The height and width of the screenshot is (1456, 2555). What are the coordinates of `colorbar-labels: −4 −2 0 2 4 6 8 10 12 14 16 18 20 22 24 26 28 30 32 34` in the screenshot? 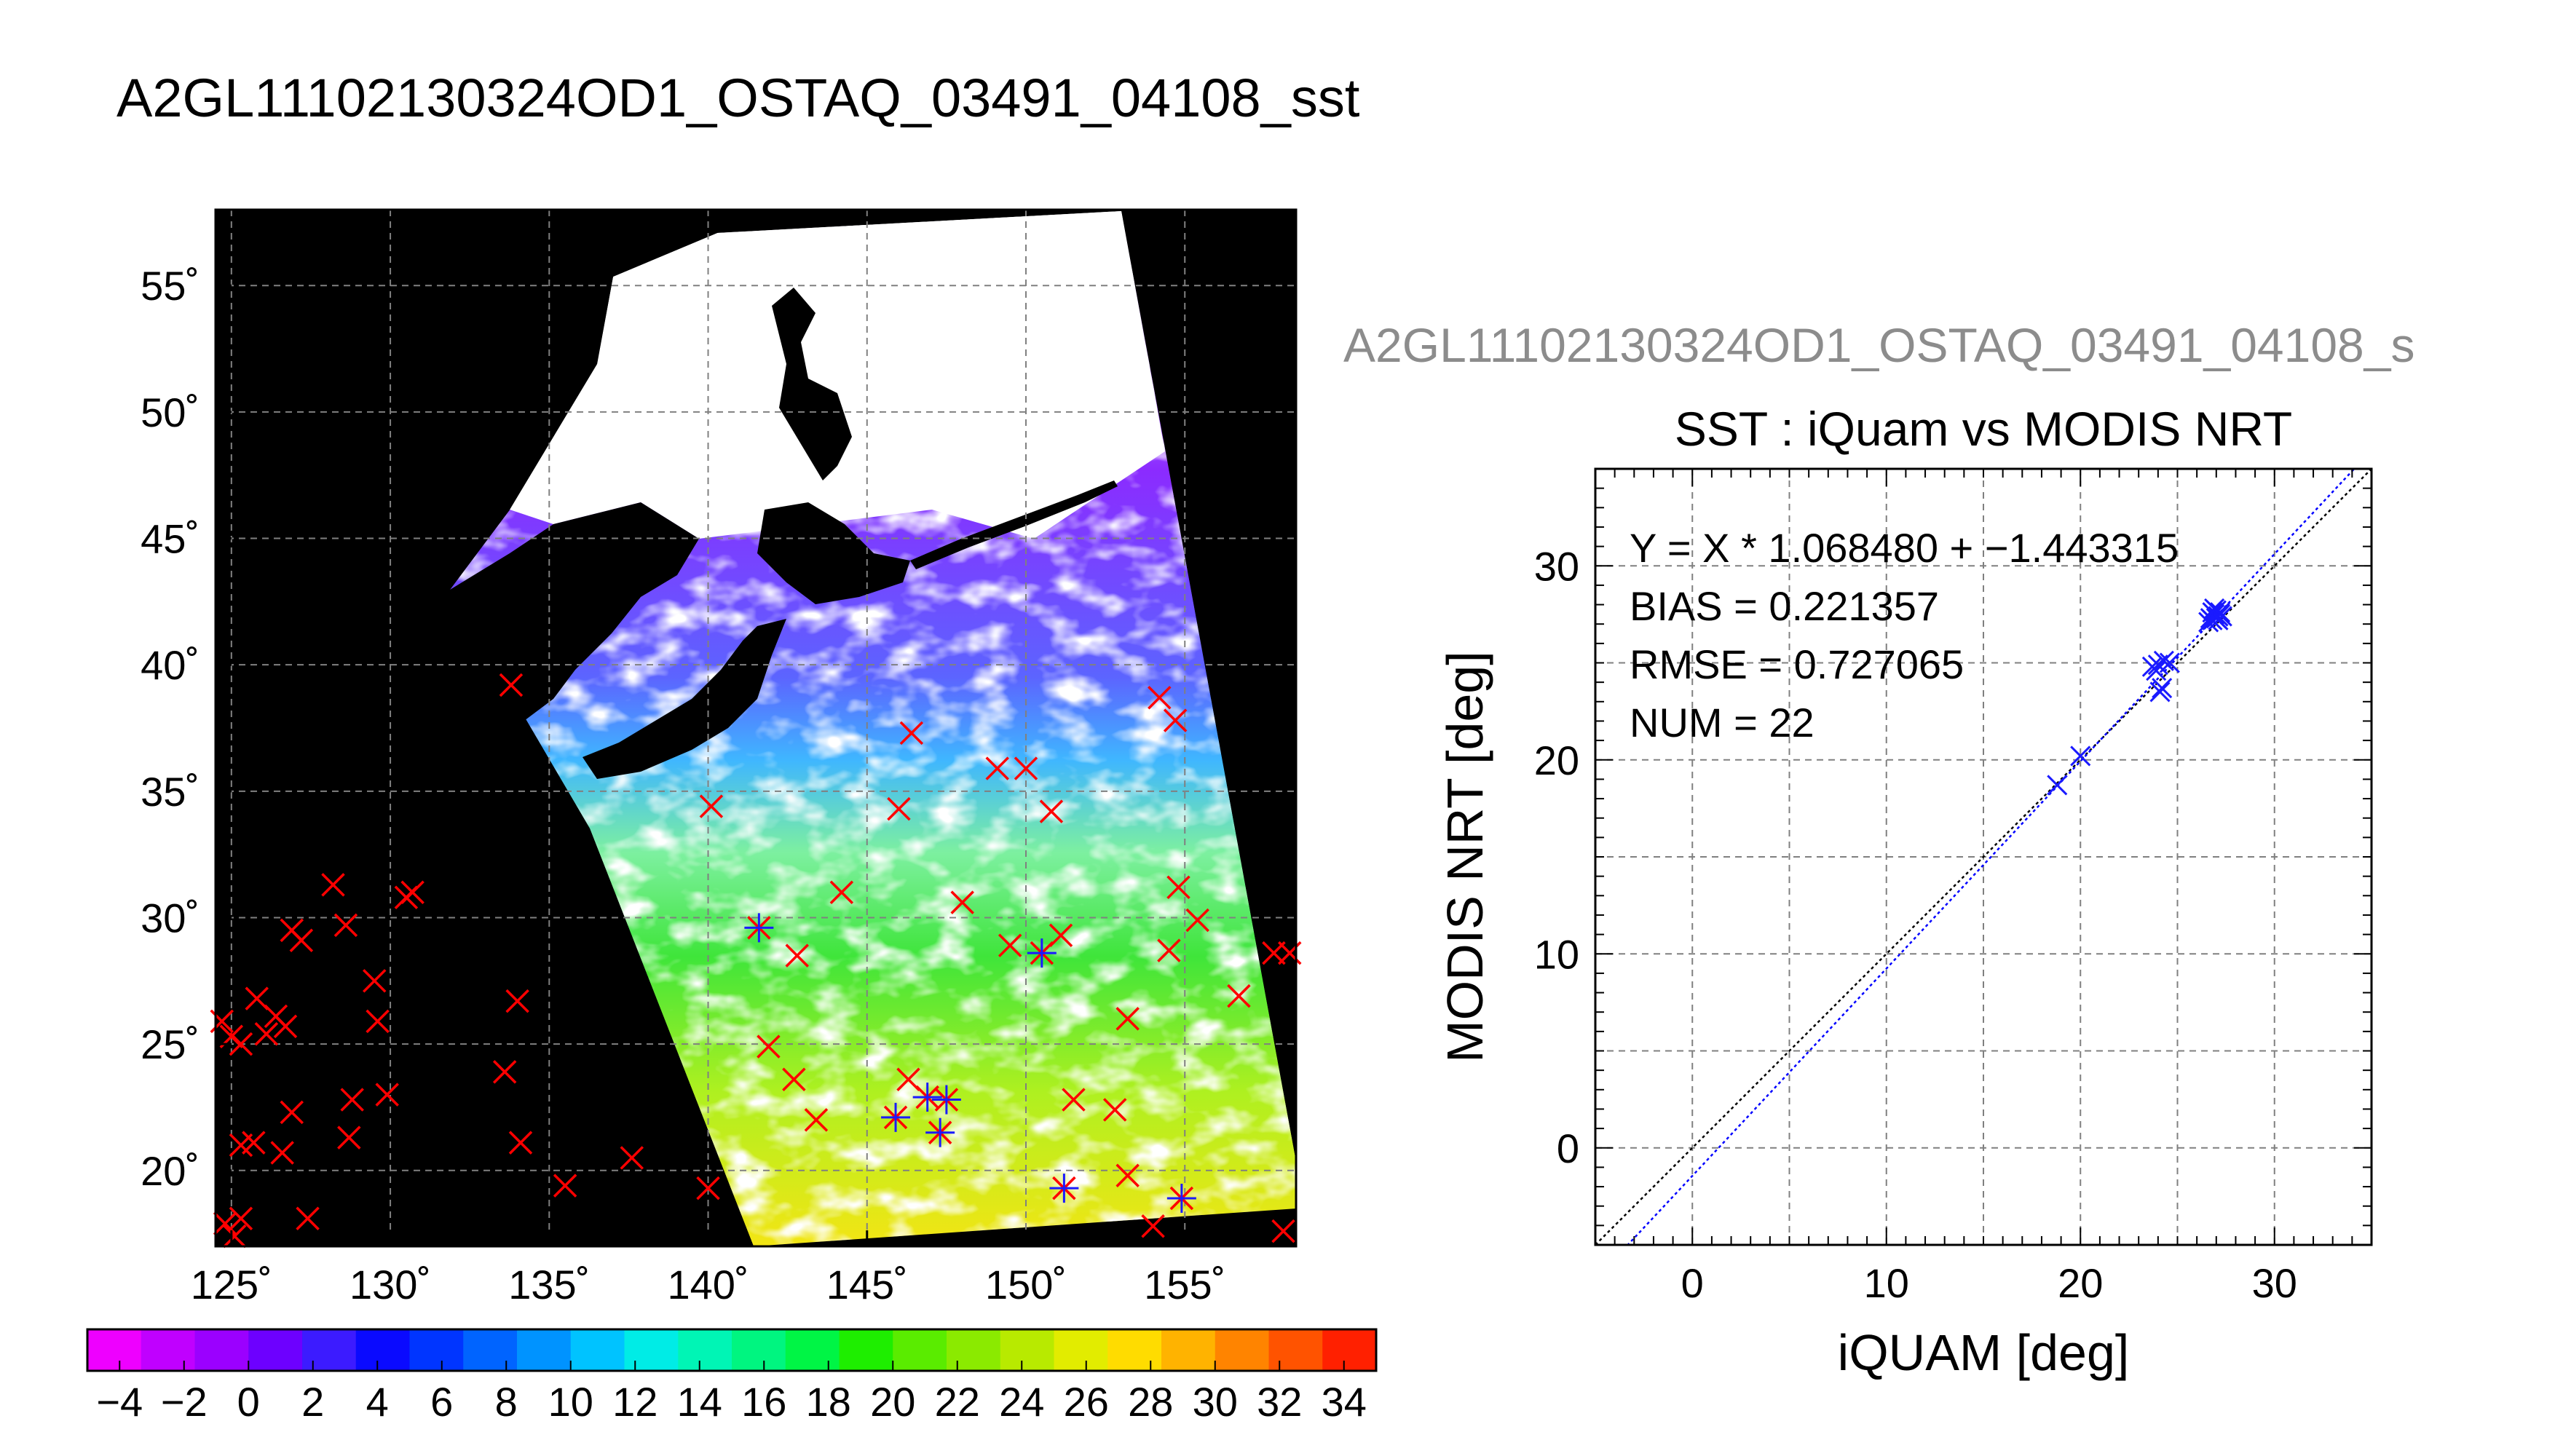 It's located at (731, 1393).